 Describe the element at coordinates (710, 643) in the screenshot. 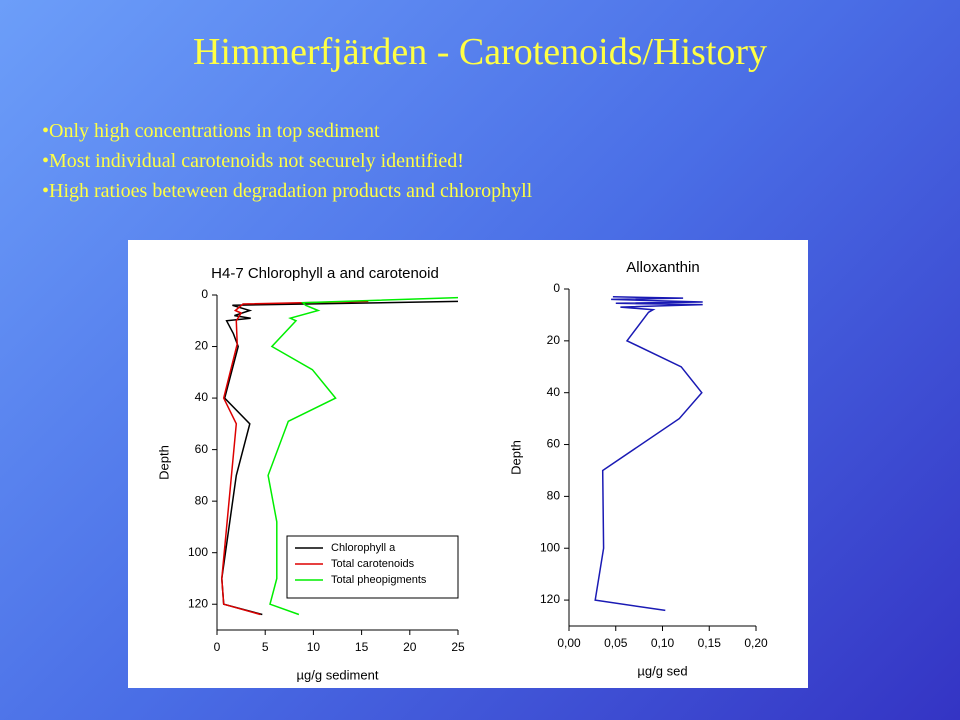

I see `x-tick-label: 0,15` at that location.